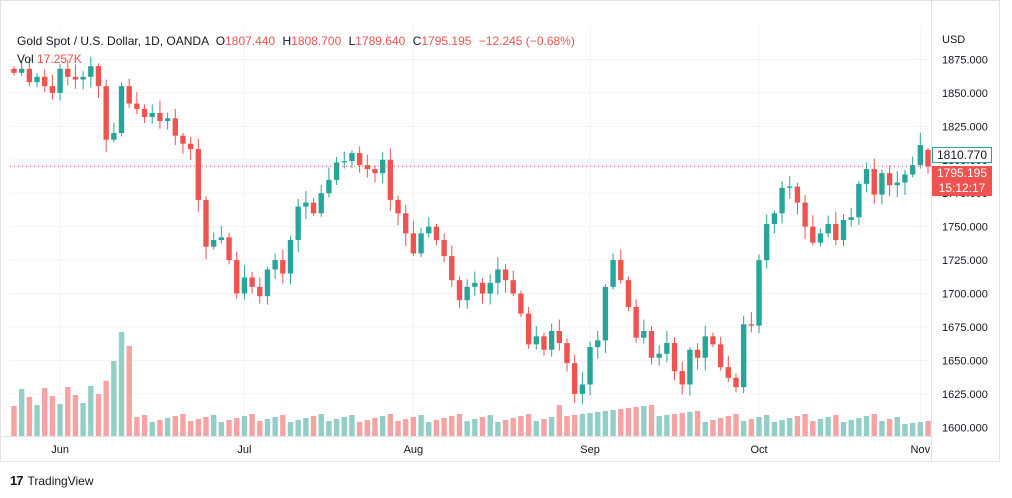 The width and height of the screenshot is (1012, 498). I want to click on volume-legend: Vol 17.257K, so click(49, 59).